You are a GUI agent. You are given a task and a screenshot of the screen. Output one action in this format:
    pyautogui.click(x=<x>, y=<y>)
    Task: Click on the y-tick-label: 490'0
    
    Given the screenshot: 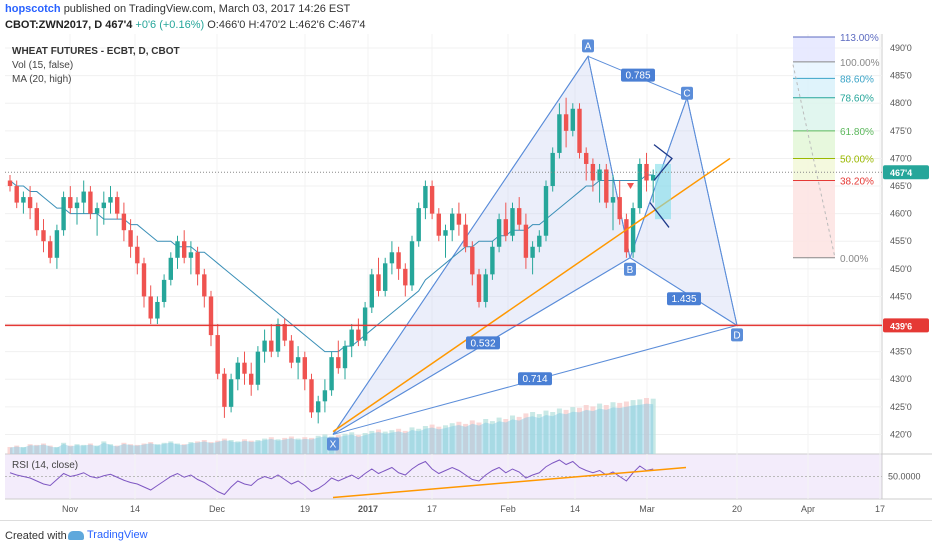 What is the action you would take?
    pyautogui.click(x=901, y=48)
    